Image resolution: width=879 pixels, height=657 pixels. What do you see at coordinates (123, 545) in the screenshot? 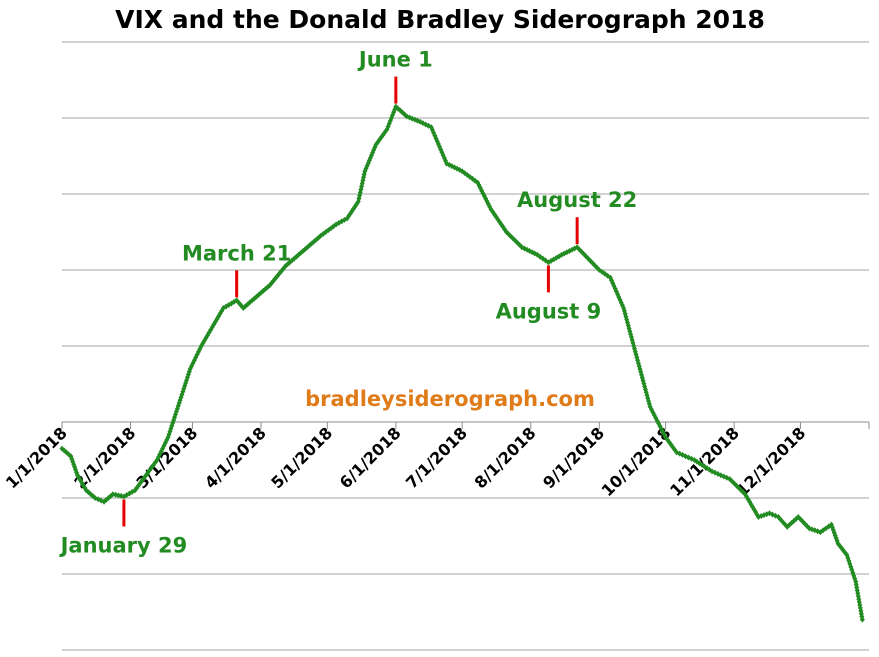
I see `annotation-label: January 29` at bounding box center [123, 545].